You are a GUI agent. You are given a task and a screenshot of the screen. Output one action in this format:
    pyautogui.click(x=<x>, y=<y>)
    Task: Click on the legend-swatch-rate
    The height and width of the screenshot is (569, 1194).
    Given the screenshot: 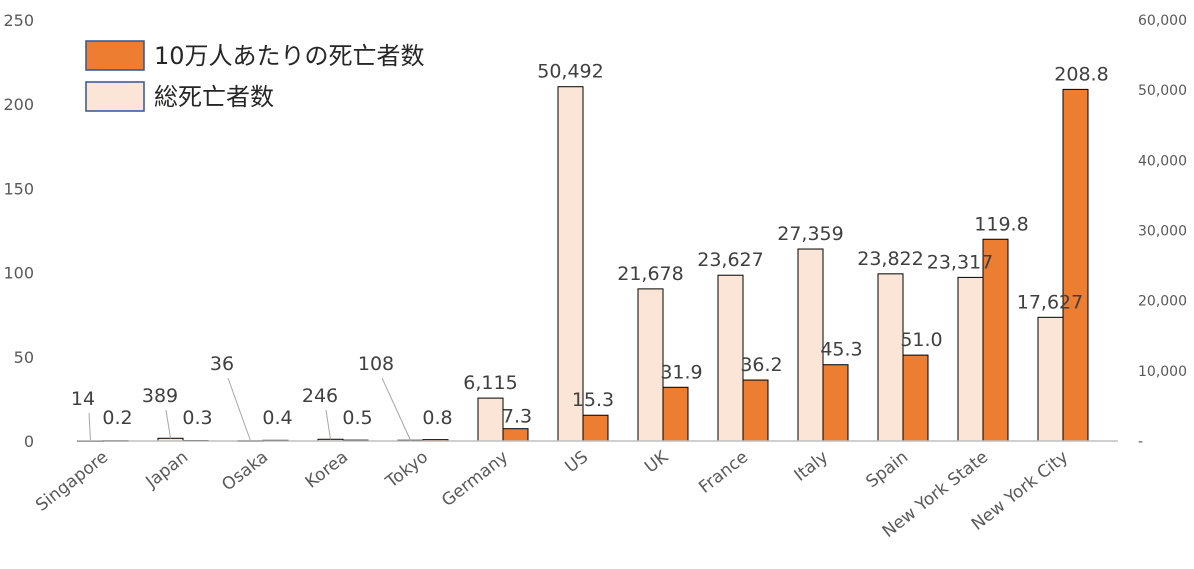 What is the action you would take?
    pyautogui.click(x=115, y=55)
    